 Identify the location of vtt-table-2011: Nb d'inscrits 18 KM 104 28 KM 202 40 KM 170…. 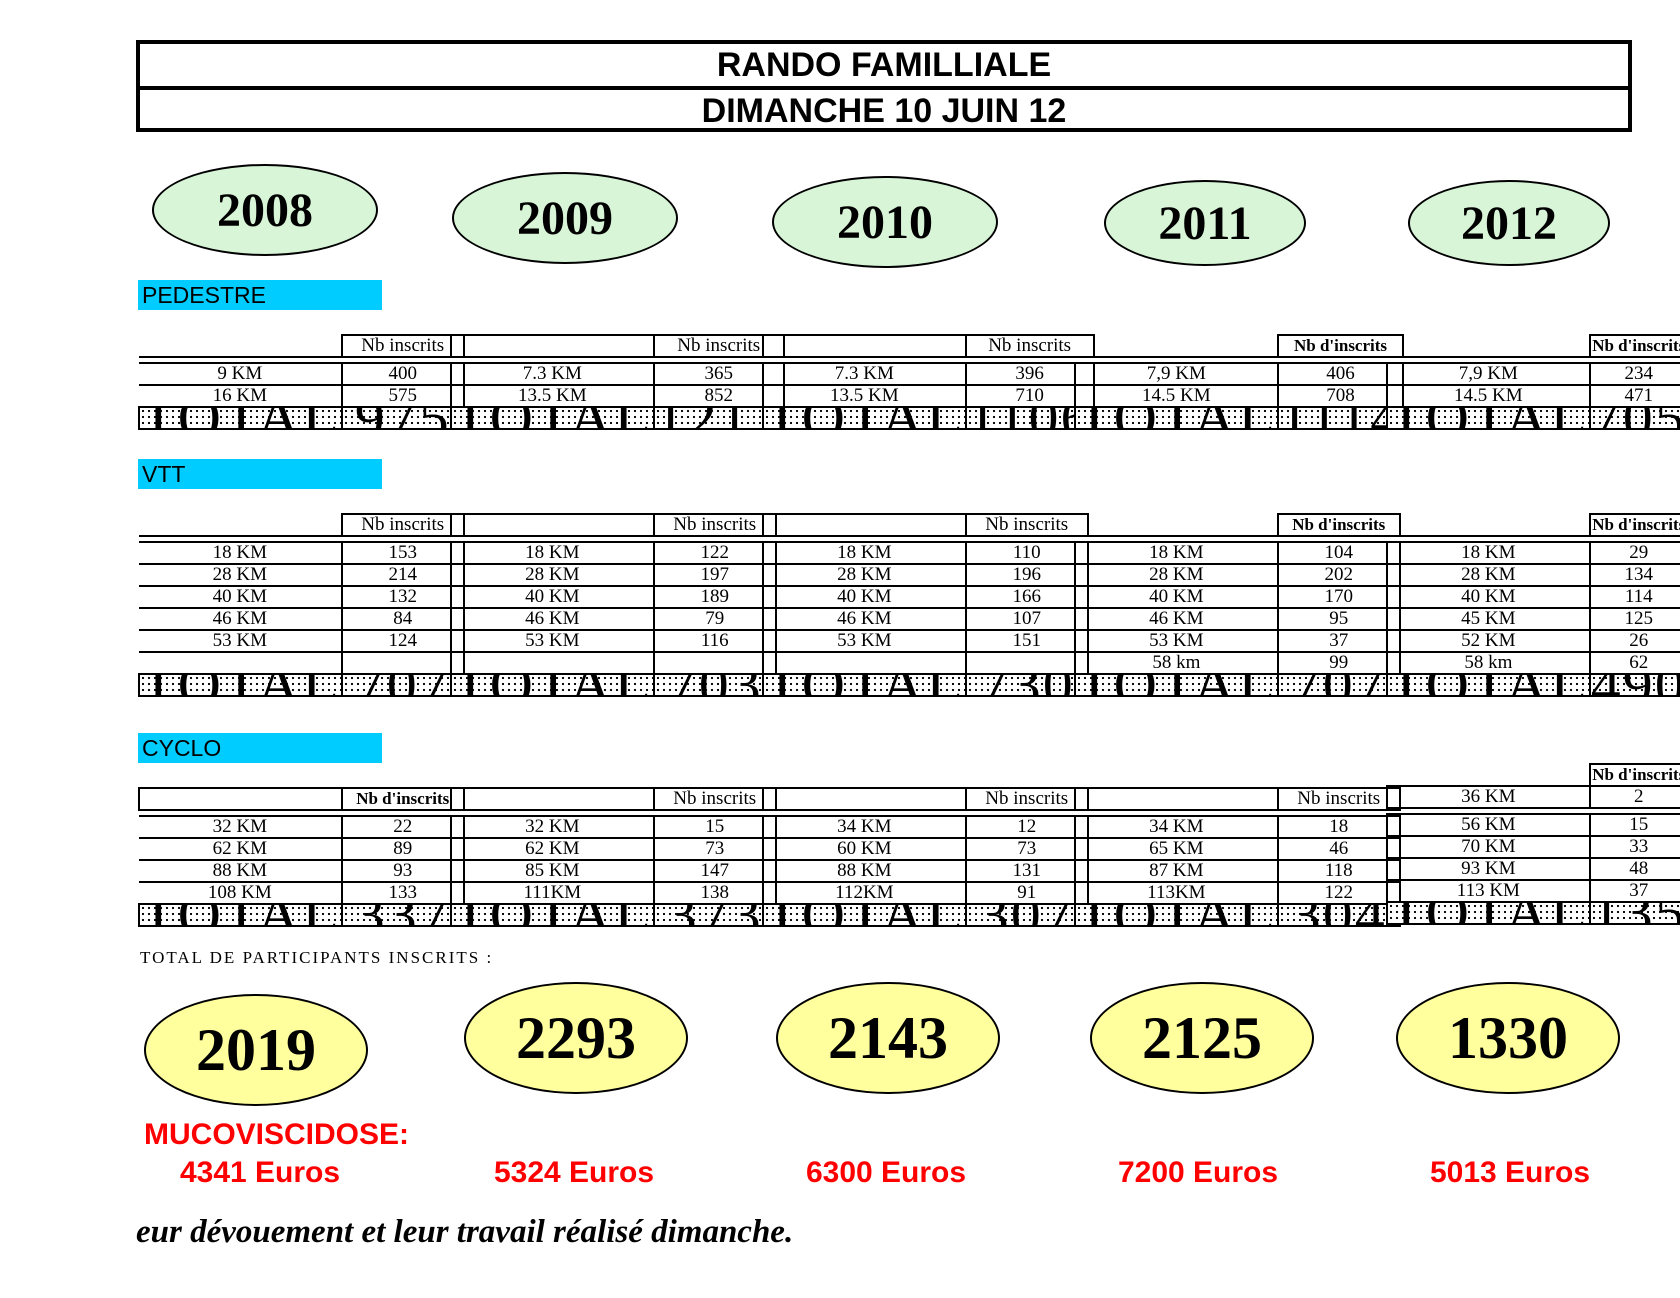
(1237, 605).